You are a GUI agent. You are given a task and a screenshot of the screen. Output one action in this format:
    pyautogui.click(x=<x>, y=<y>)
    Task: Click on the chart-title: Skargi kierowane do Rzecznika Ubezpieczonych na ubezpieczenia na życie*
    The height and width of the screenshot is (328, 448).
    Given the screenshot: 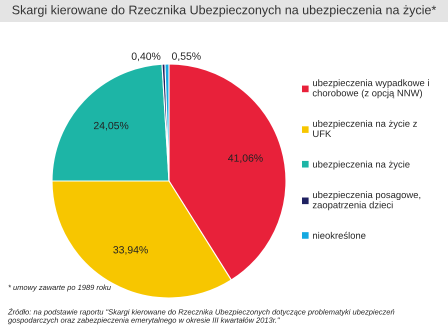 What is the action you would take?
    pyautogui.click(x=224, y=11)
    